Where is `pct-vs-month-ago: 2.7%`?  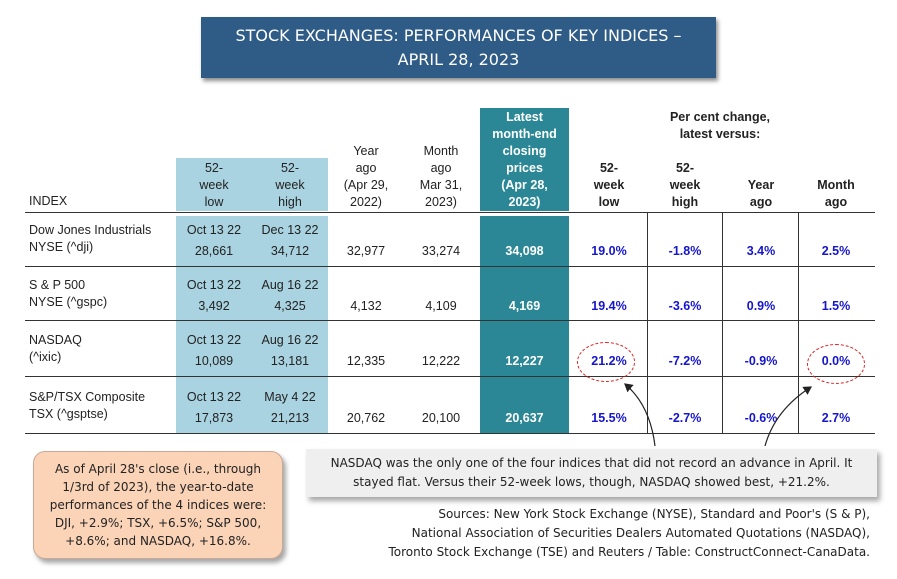
pct-vs-month-ago: 2.7% is located at coordinates (836, 418).